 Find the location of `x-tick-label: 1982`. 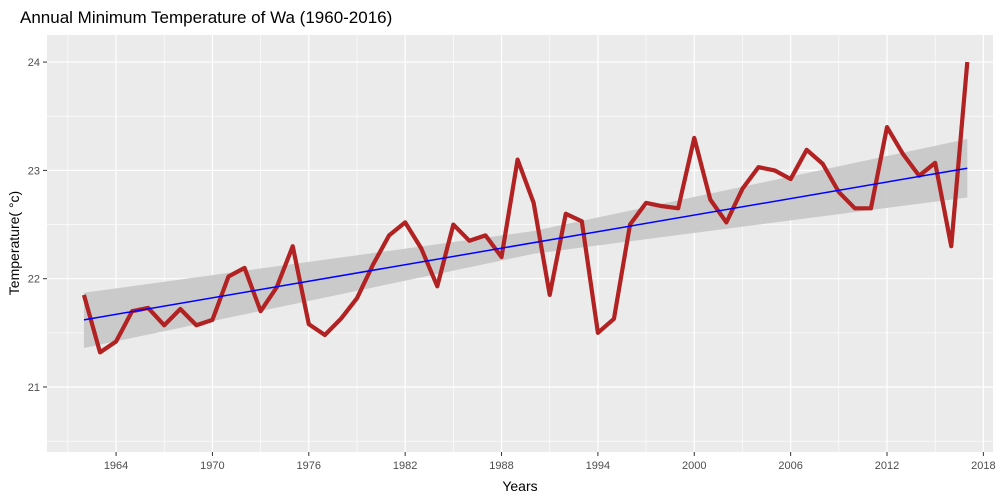

x-tick-label: 1982 is located at coordinates (405, 466).